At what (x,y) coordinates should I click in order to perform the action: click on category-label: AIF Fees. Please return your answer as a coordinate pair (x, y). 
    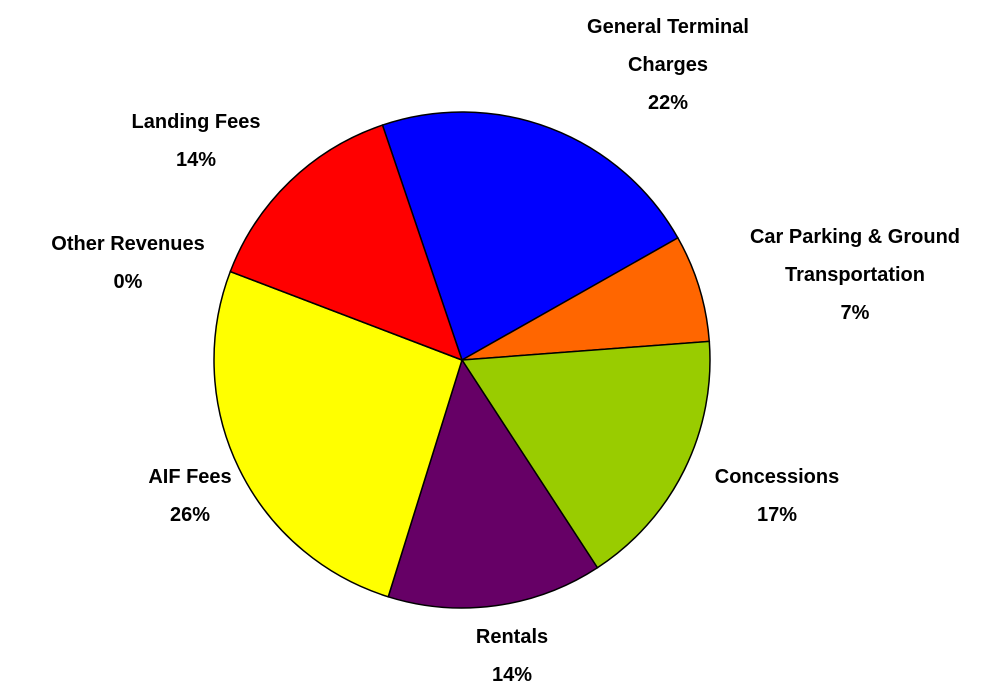
    Looking at the image, I should click on (190, 477).